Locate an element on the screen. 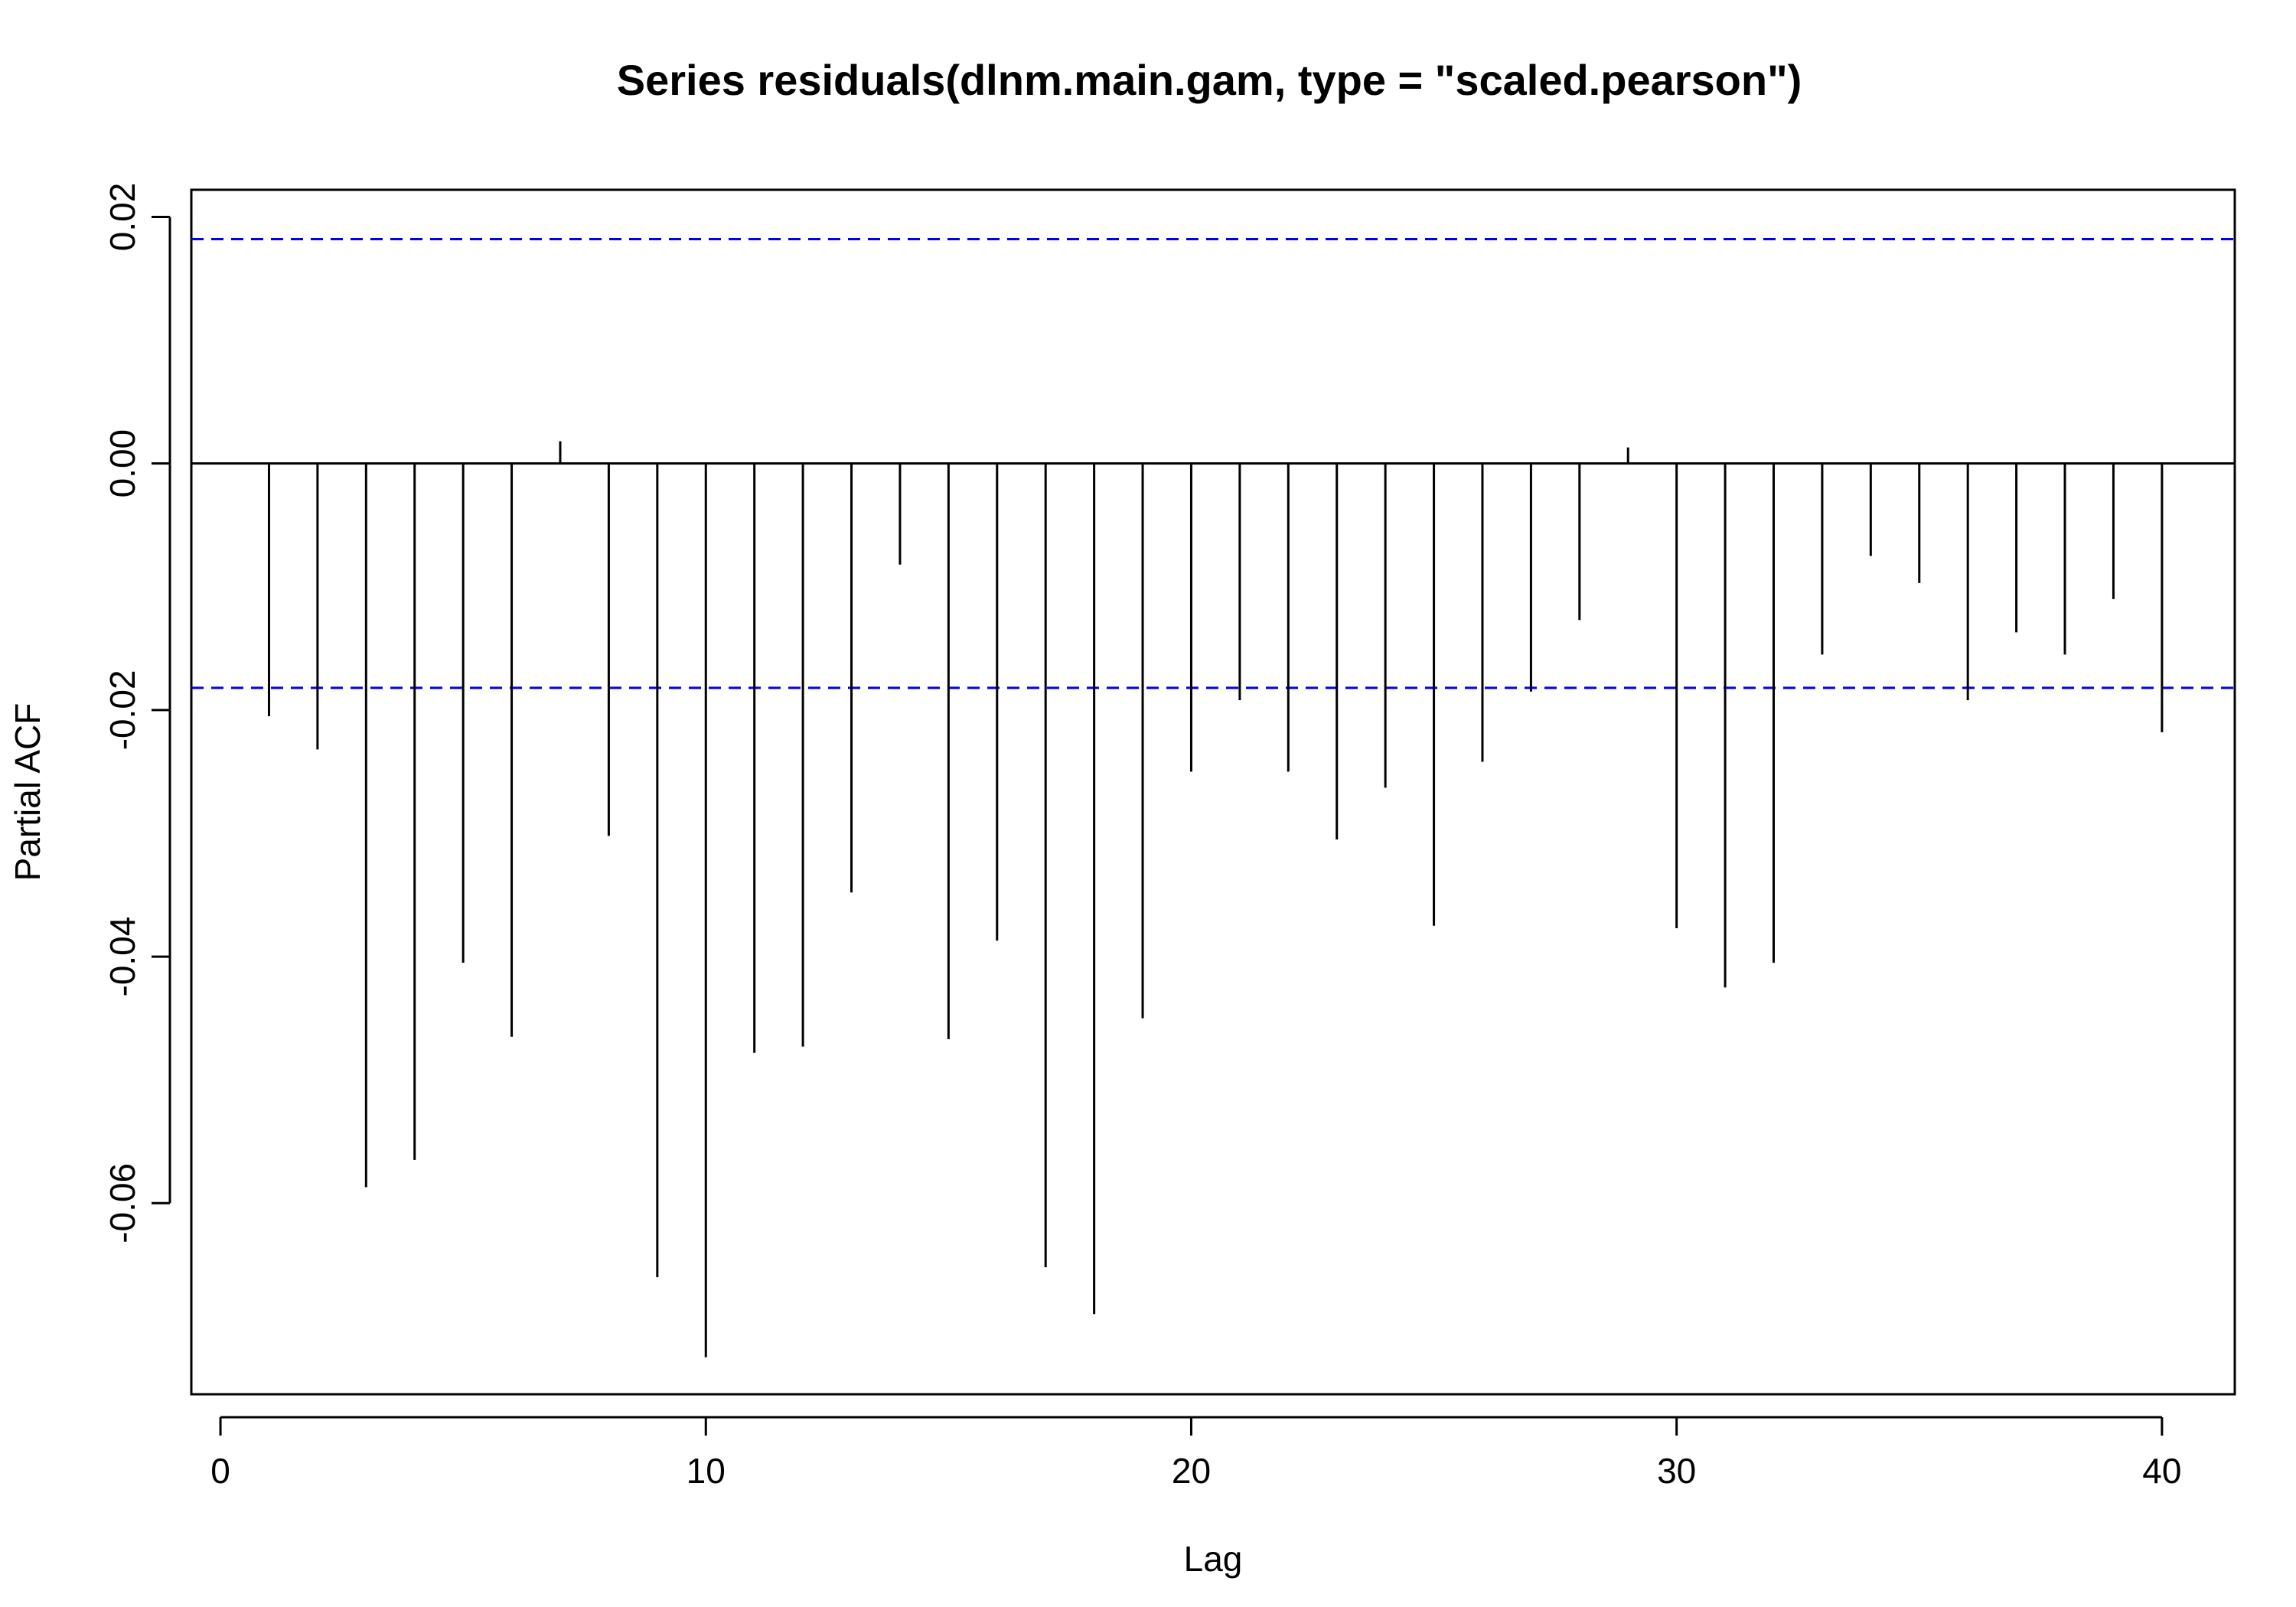  y-axis: -0.06 -0.04 -0.02 0.00 0.02 is located at coordinates (137, 713).